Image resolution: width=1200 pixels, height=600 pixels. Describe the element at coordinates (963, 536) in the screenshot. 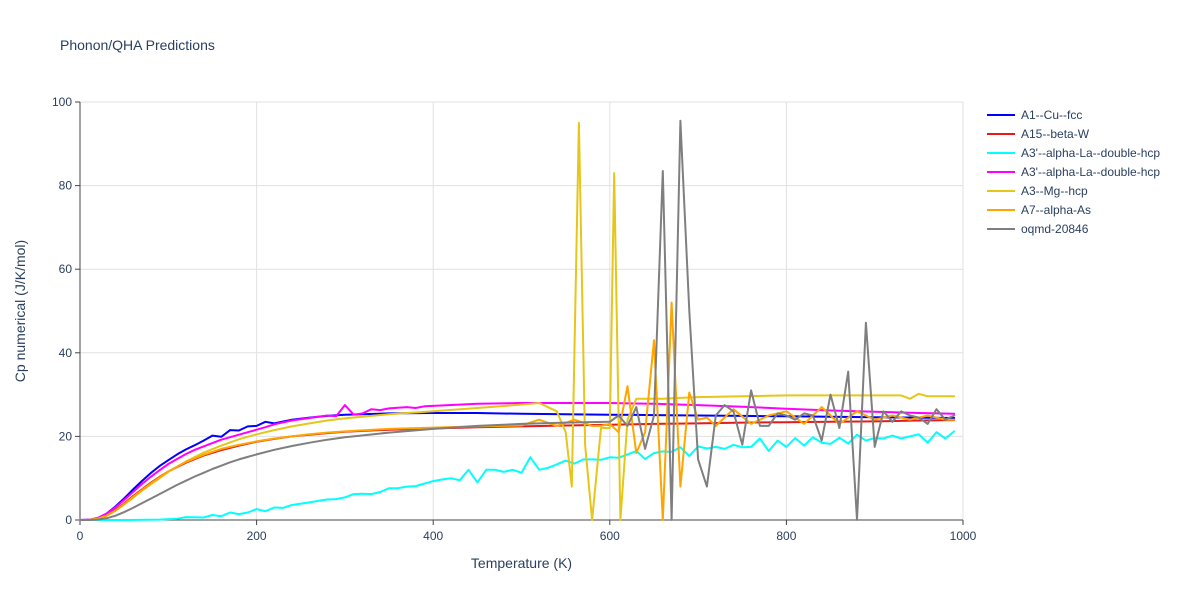

I see `x-tick-label: 1000` at that location.